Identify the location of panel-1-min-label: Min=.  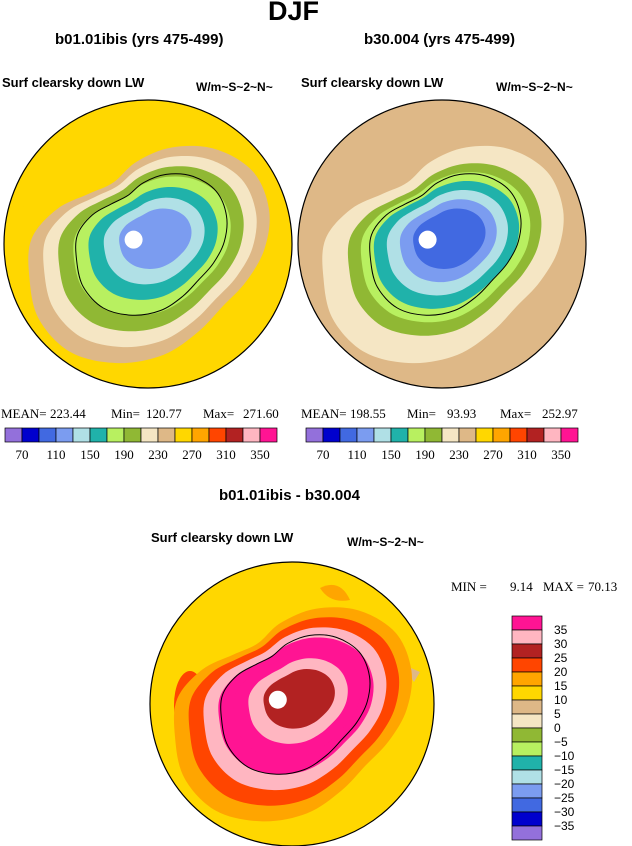
(126, 413).